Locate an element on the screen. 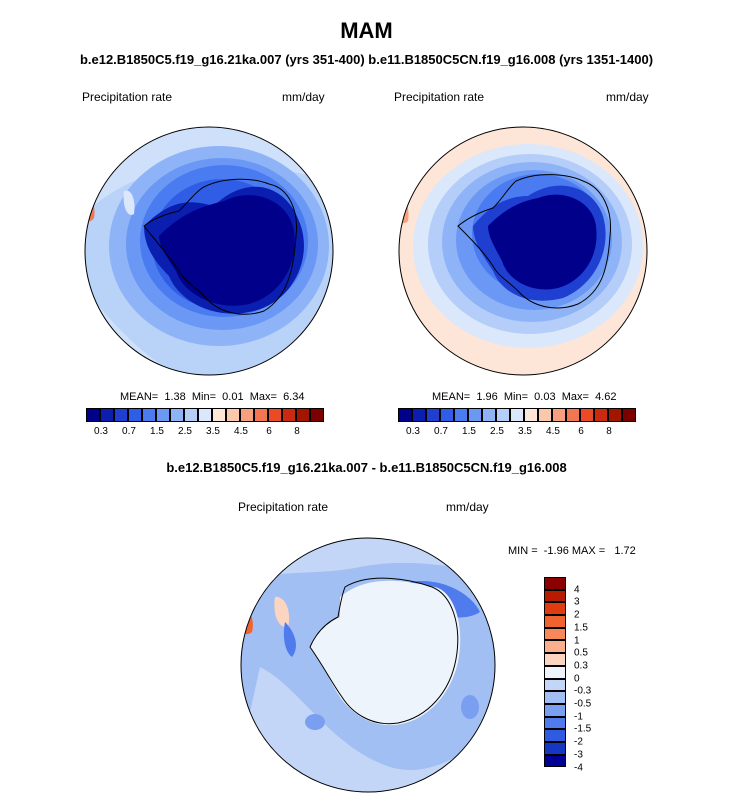  panel2-units: mm/day is located at coordinates (627, 97).